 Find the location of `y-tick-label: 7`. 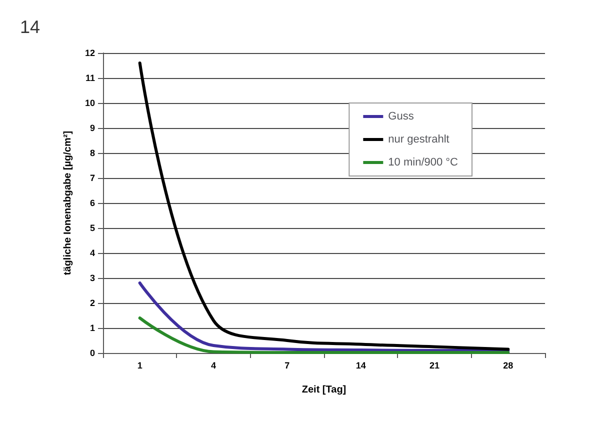

y-tick-label: 7 is located at coordinates (92, 178).